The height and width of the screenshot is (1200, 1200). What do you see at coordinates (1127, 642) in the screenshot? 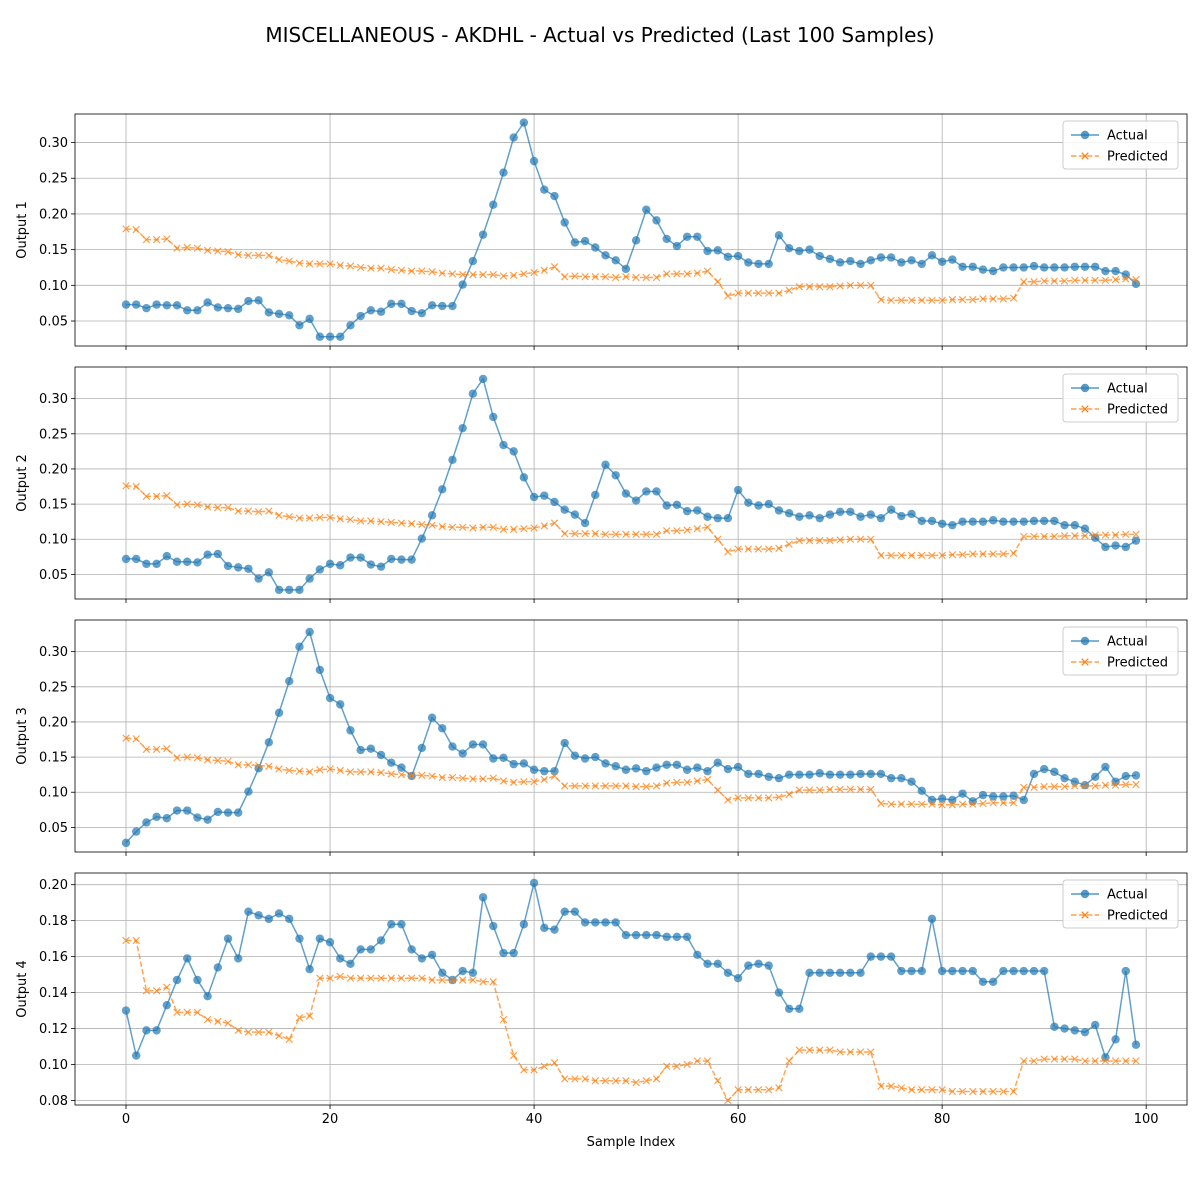
I see `legend-label: Actual` at bounding box center [1127, 642].